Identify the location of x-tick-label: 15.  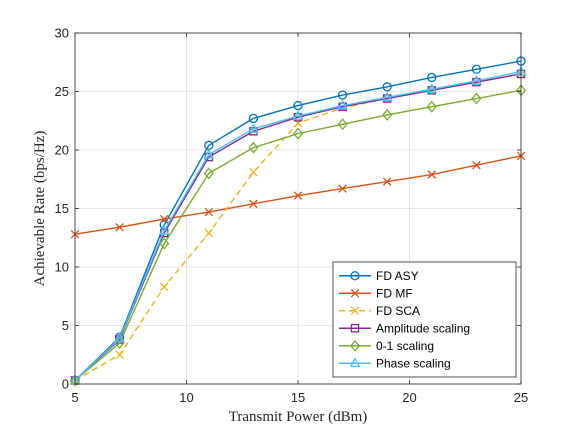
(298, 397).